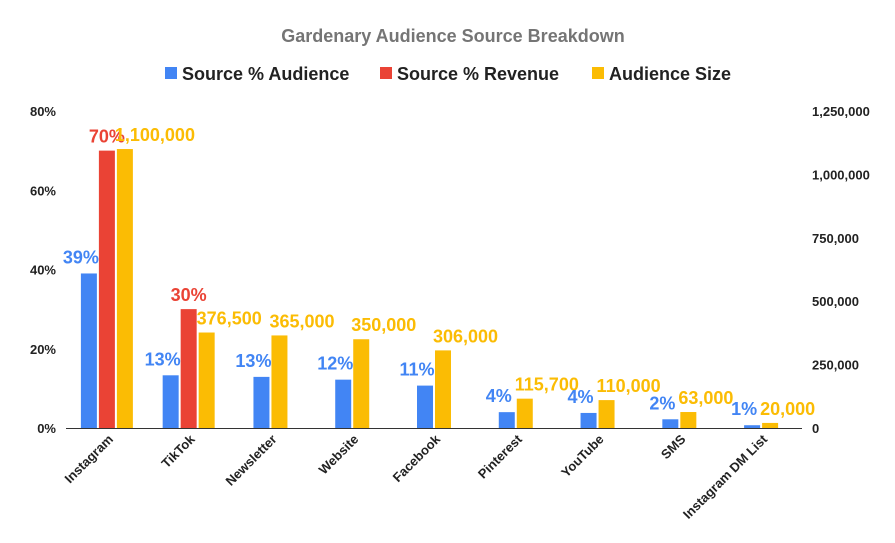  Describe the element at coordinates (189, 295) in the screenshot. I see `data-label: 30%` at that location.